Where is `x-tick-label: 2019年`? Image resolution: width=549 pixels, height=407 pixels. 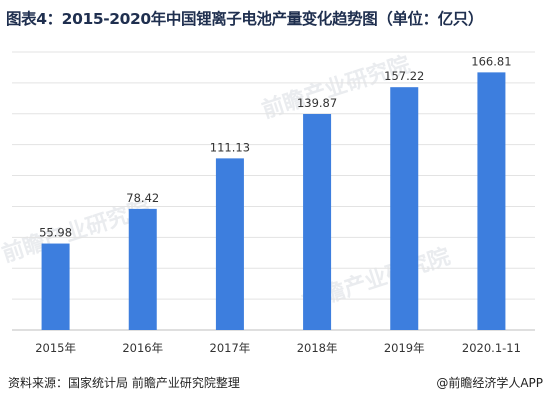
x-tick-label: 2019年 is located at coordinates (404, 348).